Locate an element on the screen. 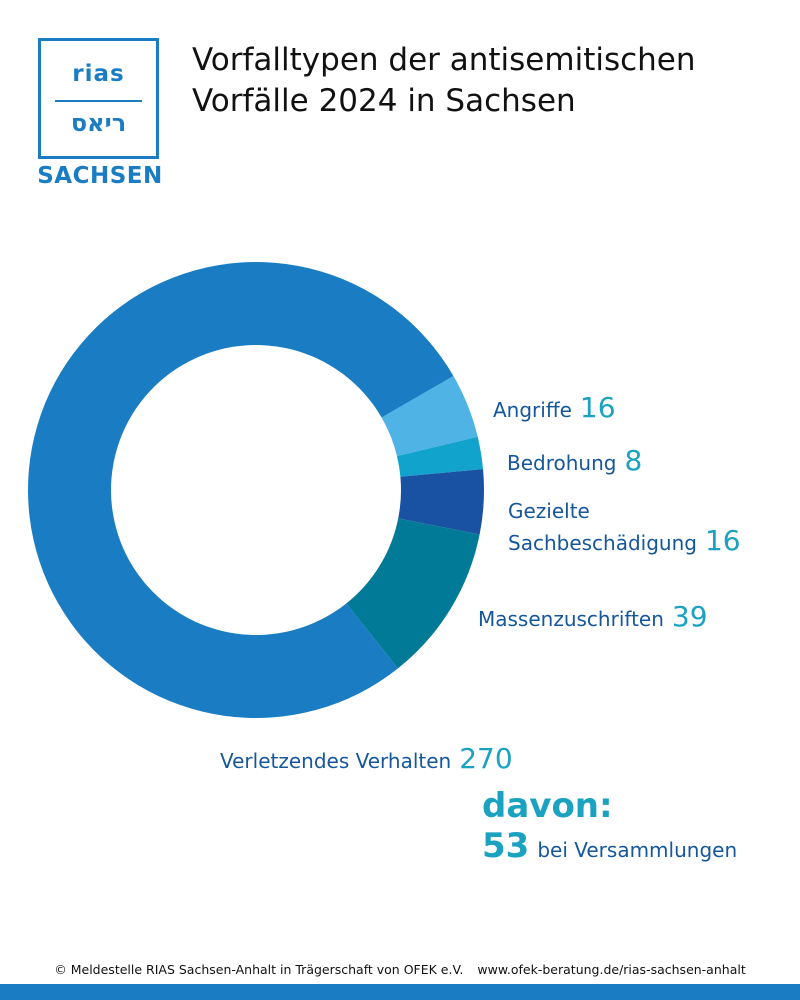 Image resolution: width=800 pixels, height=1000 pixels. footer-bar is located at coordinates (400, 992).